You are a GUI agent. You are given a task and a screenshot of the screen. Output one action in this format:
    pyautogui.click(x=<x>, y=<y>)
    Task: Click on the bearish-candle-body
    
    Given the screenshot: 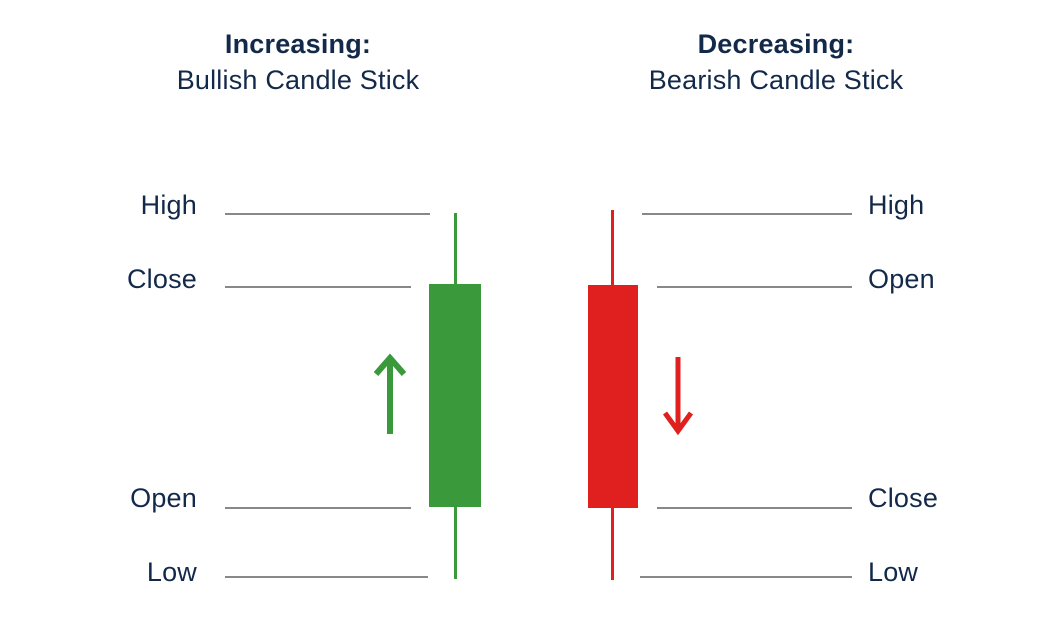 What is the action you would take?
    pyautogui.click(x=613, y=396)
    